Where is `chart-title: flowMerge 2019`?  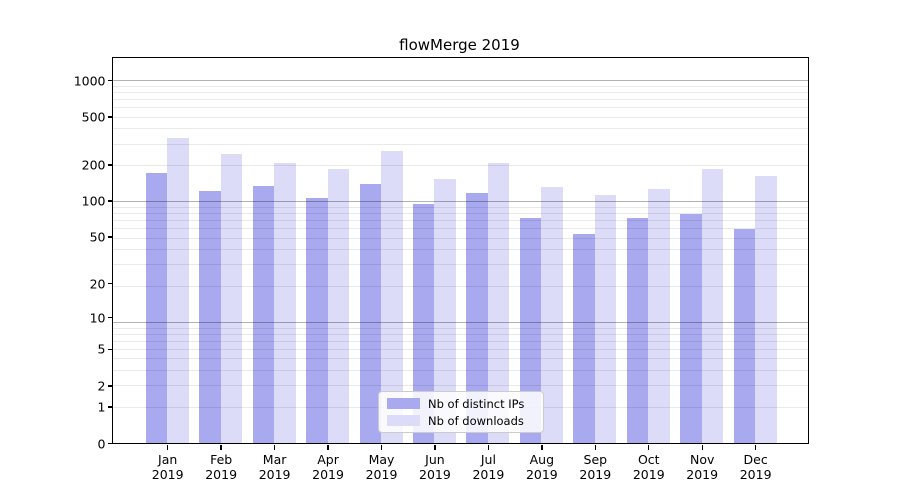 chart-title: flowMerge 2019 is located at coordinates (459, 45).